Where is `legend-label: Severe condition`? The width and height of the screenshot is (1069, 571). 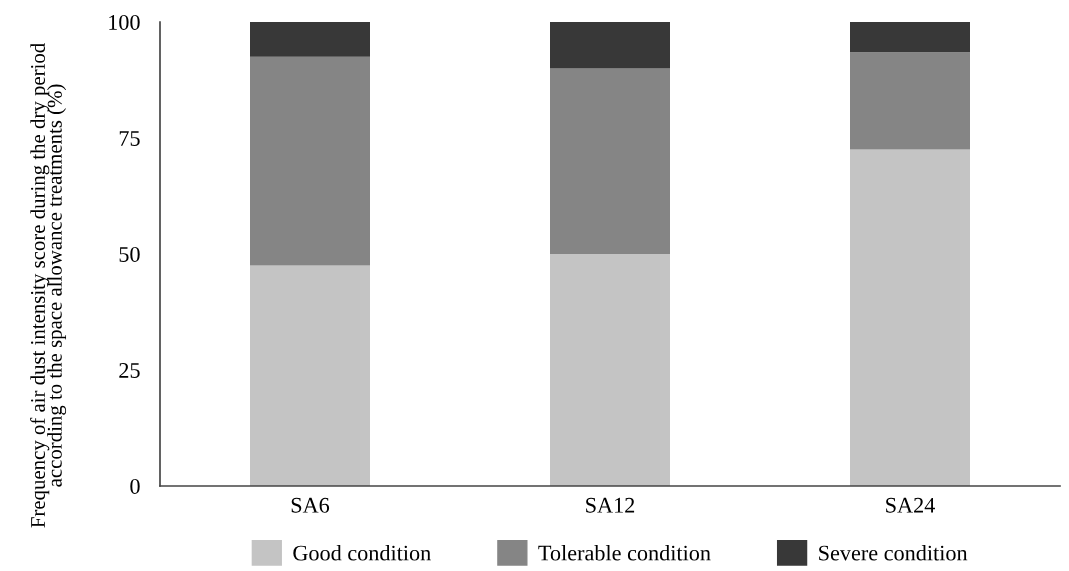
legend-label: Severe condition is located at coordinates (893, 552).